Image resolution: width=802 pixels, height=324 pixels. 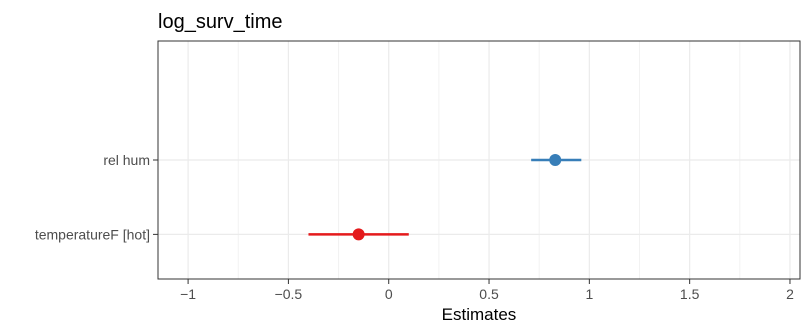 I want to click on x-tick-label: 1.5, so click(x=690, y=294).